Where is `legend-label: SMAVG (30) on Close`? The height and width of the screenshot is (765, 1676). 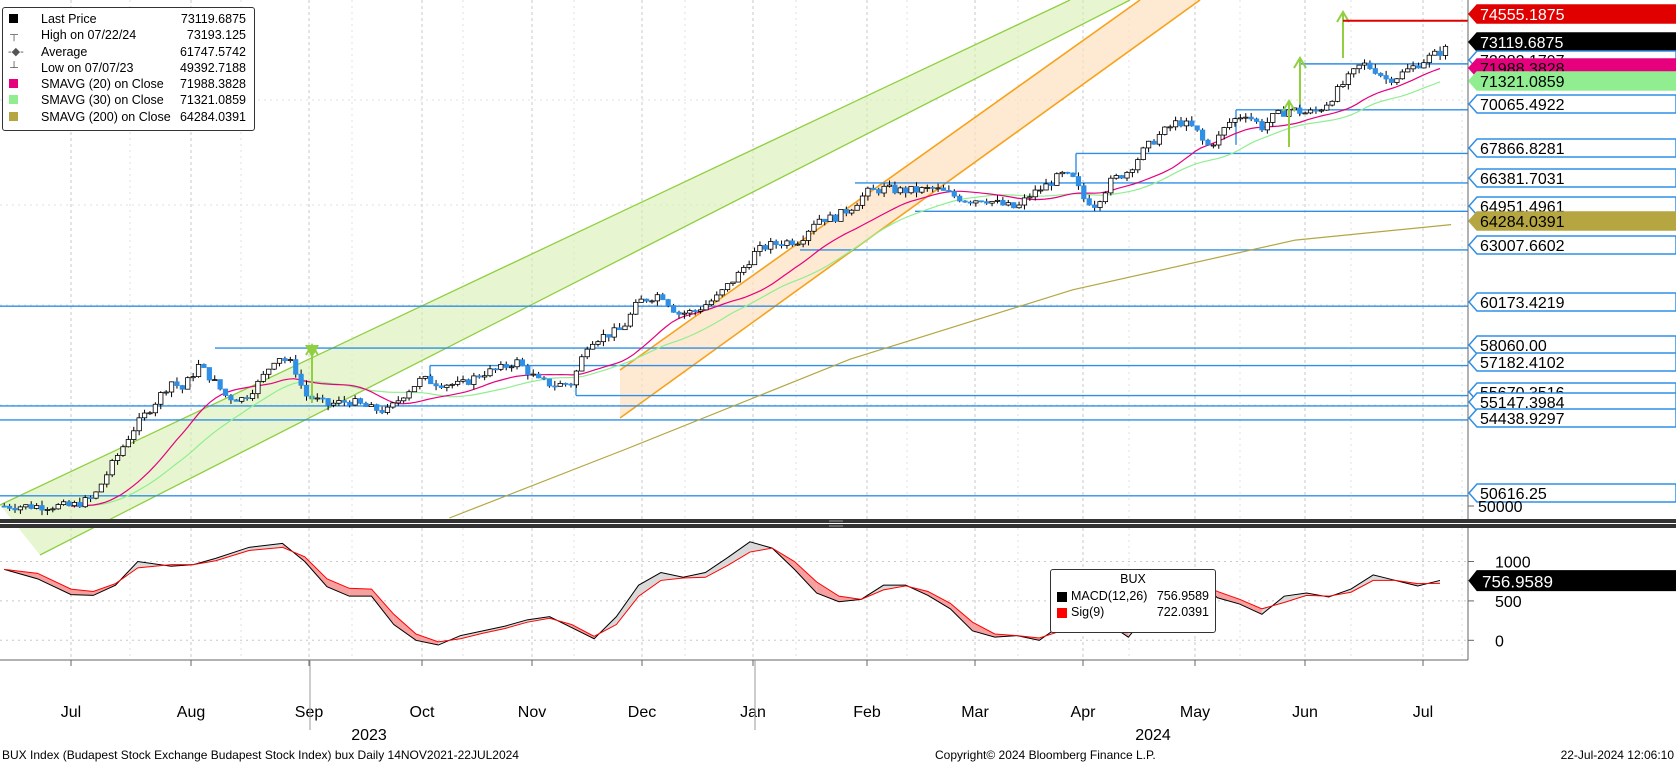
legend-label: SMAVG (30) on Close is located at coordinates (102, 100).